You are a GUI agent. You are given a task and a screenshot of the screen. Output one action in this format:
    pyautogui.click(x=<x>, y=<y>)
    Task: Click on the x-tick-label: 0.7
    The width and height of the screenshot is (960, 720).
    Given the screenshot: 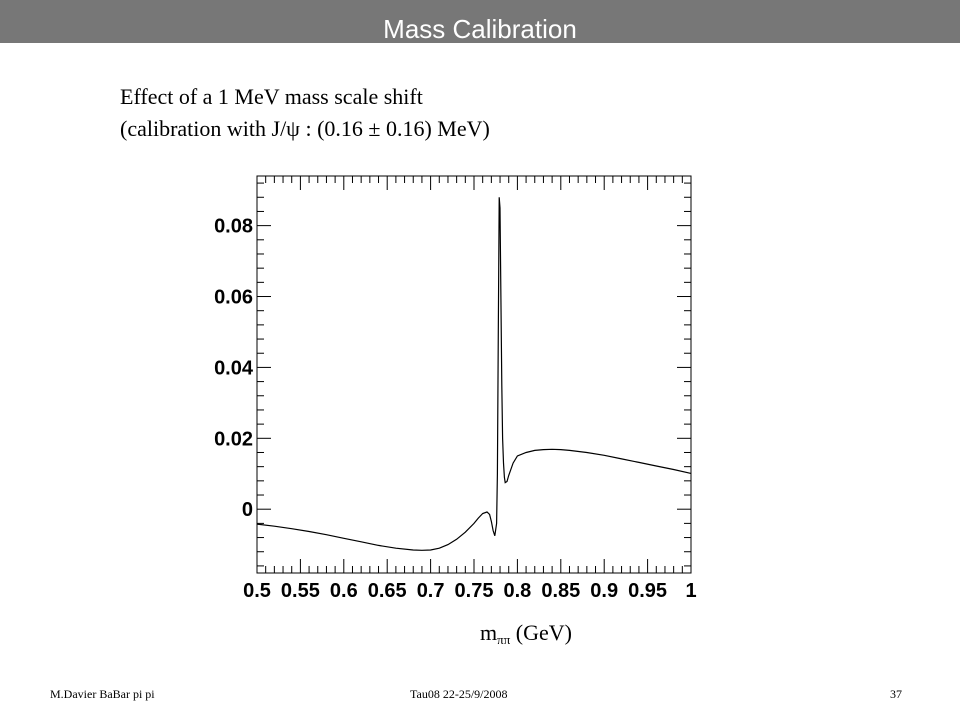 What is the action you would take?
    pyautogui.click(x=431, y=591)
    